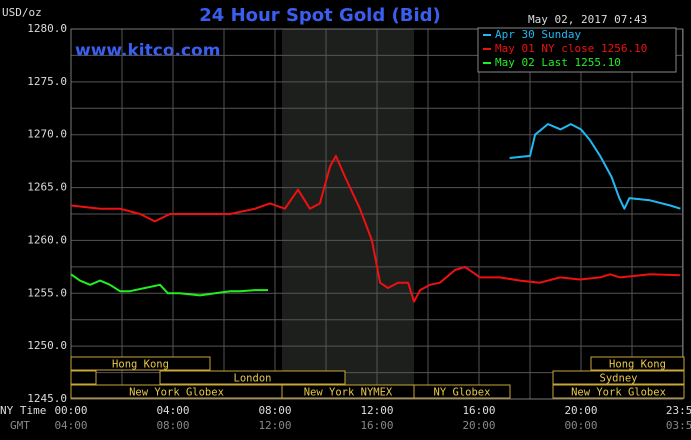 This screenshot has height=440, width=691. I want to click on watermark: www.kitco.com, so click(147, 51).